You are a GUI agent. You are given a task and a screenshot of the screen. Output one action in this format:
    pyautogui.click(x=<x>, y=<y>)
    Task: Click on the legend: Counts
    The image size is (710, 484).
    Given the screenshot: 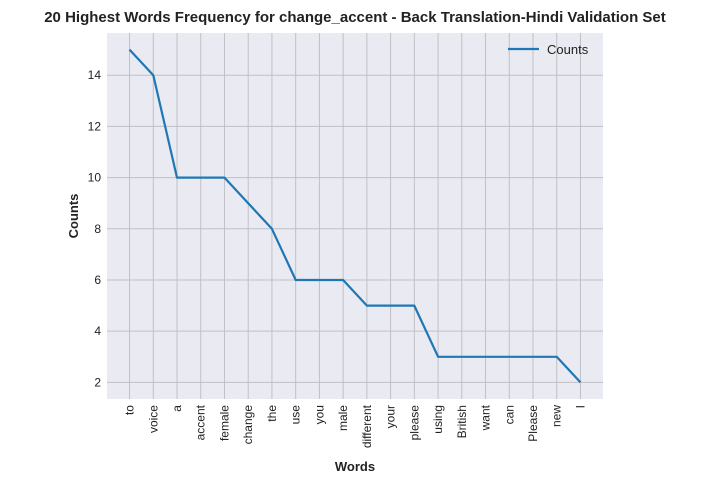 What is the action you would take?
    pyautogui.click(x=548, y=49)
    